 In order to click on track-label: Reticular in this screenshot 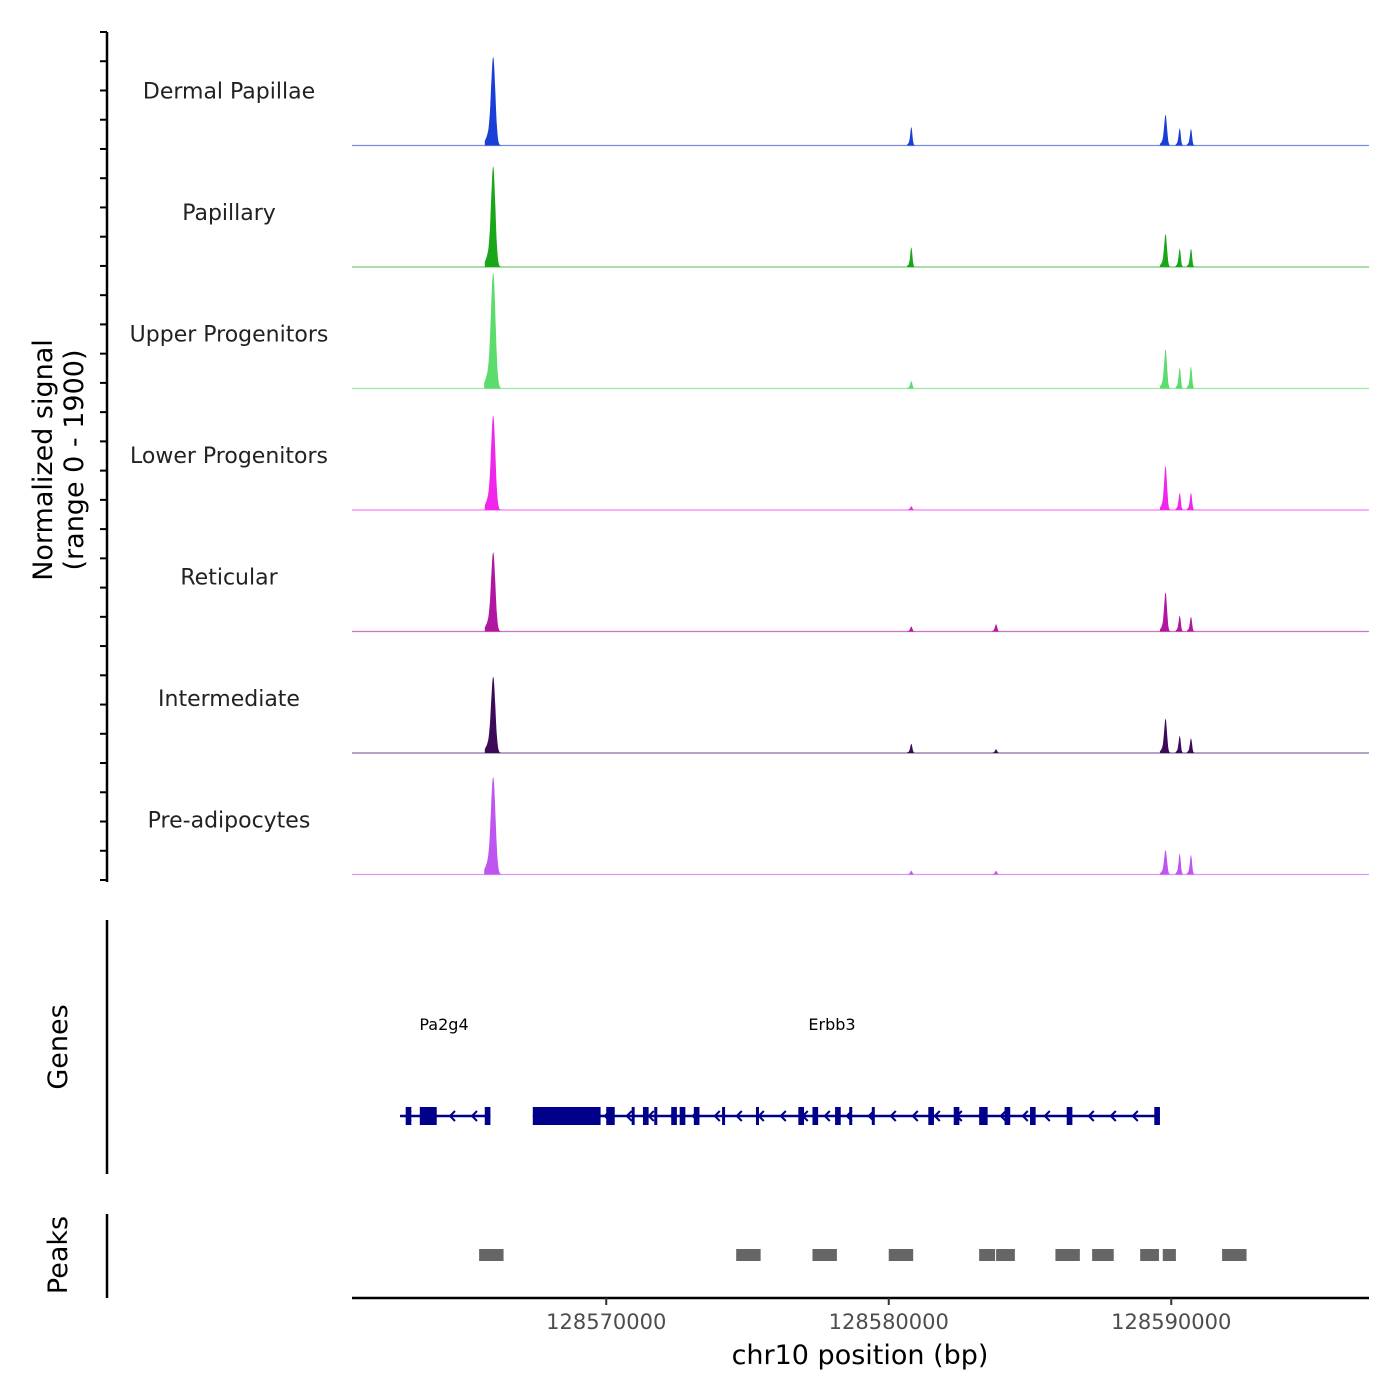, I will do `click(229, 578)`.